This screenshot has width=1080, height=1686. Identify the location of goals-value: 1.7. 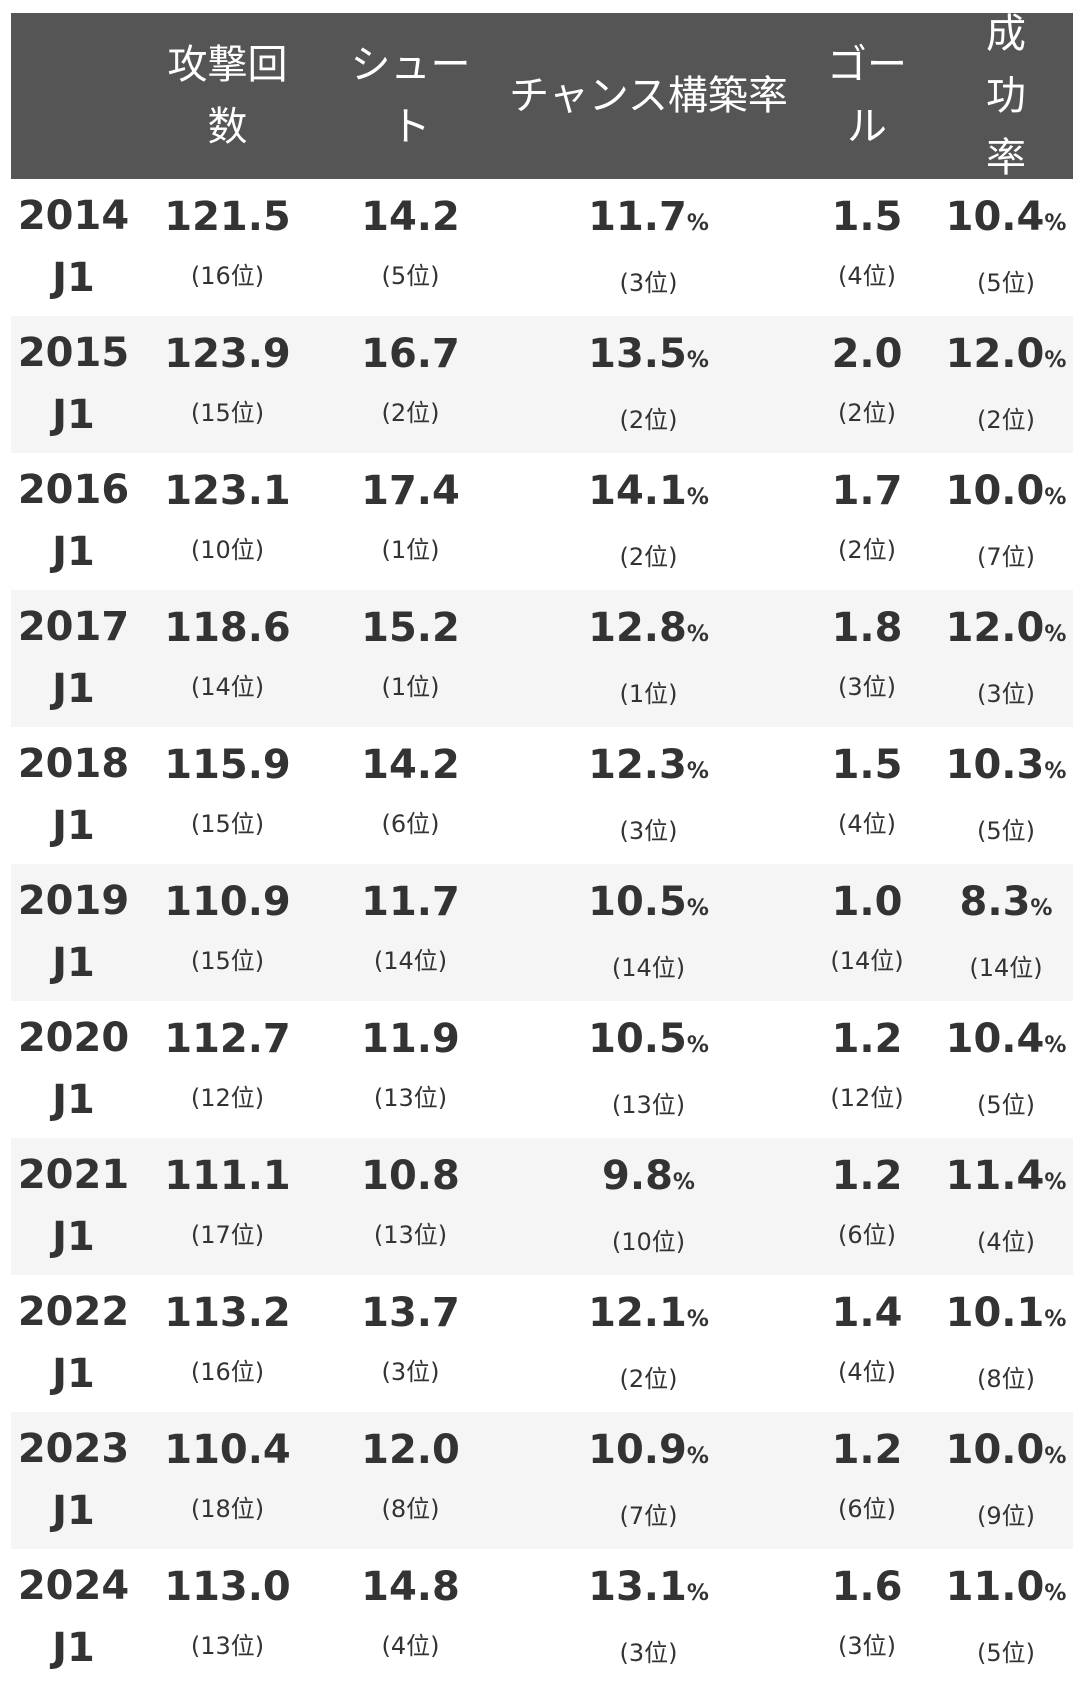
(867, 491).